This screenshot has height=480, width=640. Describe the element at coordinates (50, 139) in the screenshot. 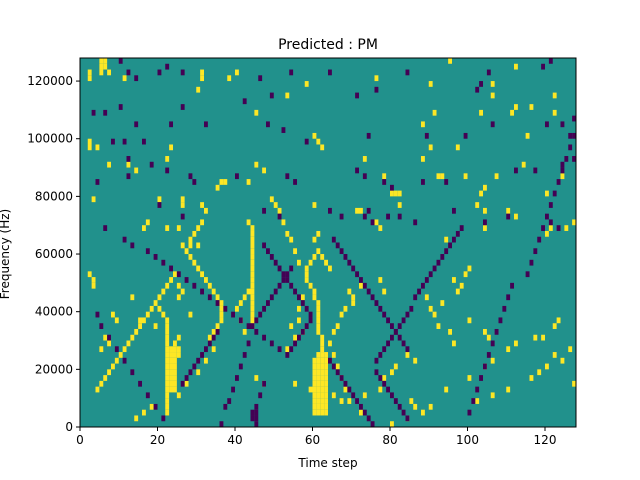

I see `y-tick-label: 100000` at that location.